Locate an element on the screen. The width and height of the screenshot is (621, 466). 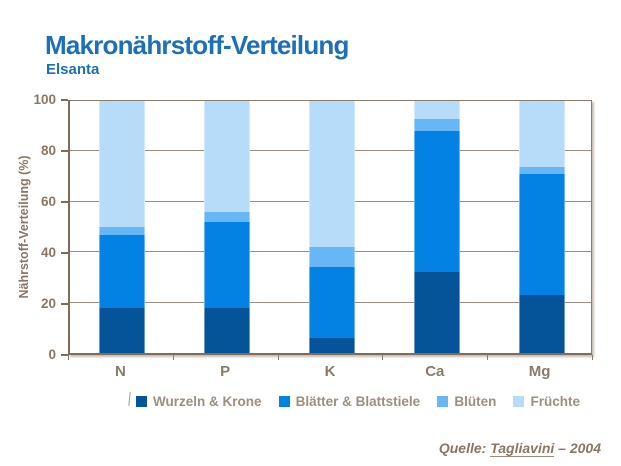
bar-N is located at coordinates (122, 227).